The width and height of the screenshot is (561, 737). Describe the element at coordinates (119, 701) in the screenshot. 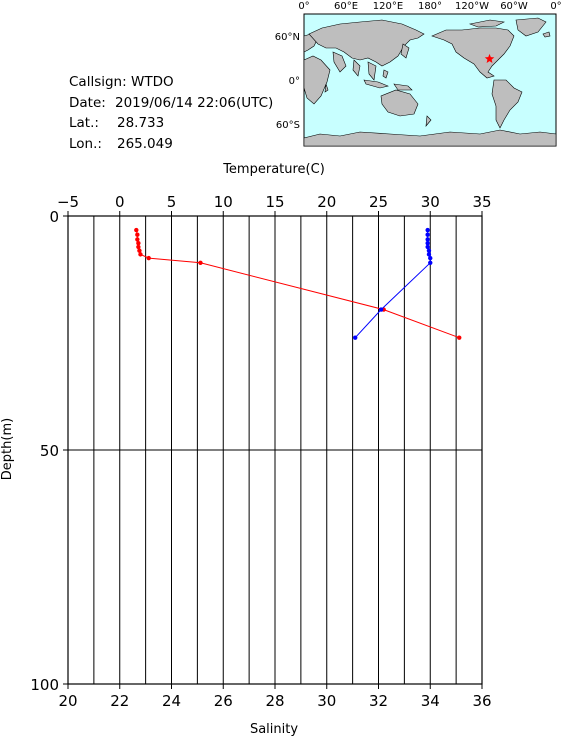

I see `salinity-tick-label: 22` at that location.